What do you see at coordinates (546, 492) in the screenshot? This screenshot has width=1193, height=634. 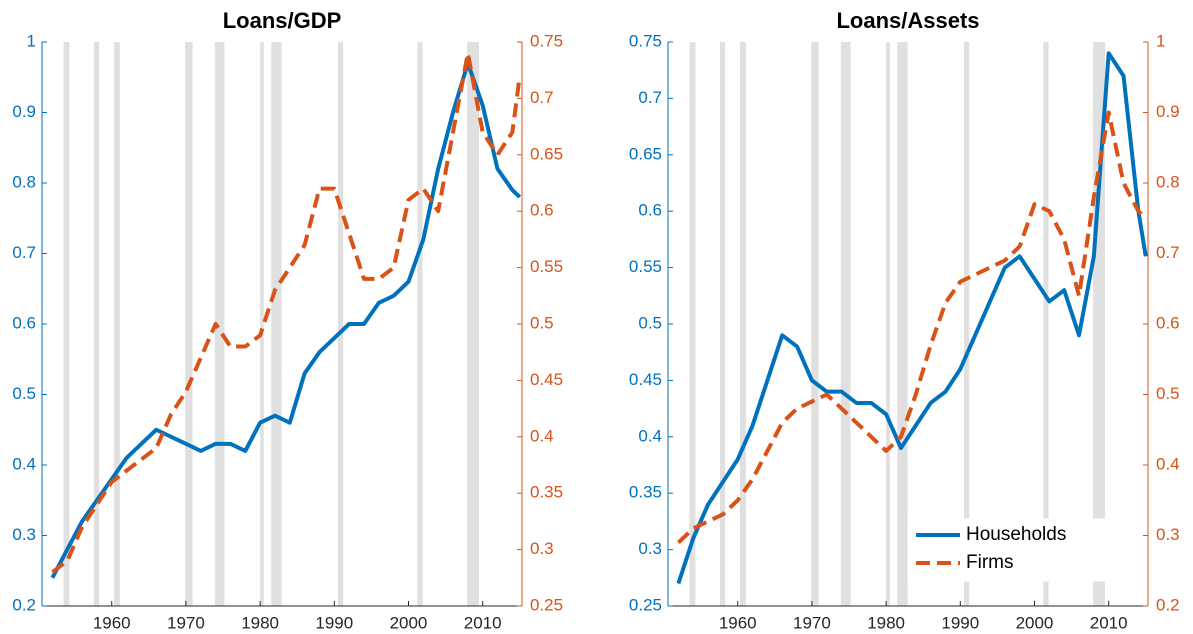 I see `y2-tick-label: 0.35` at bounding box center [546, 492].